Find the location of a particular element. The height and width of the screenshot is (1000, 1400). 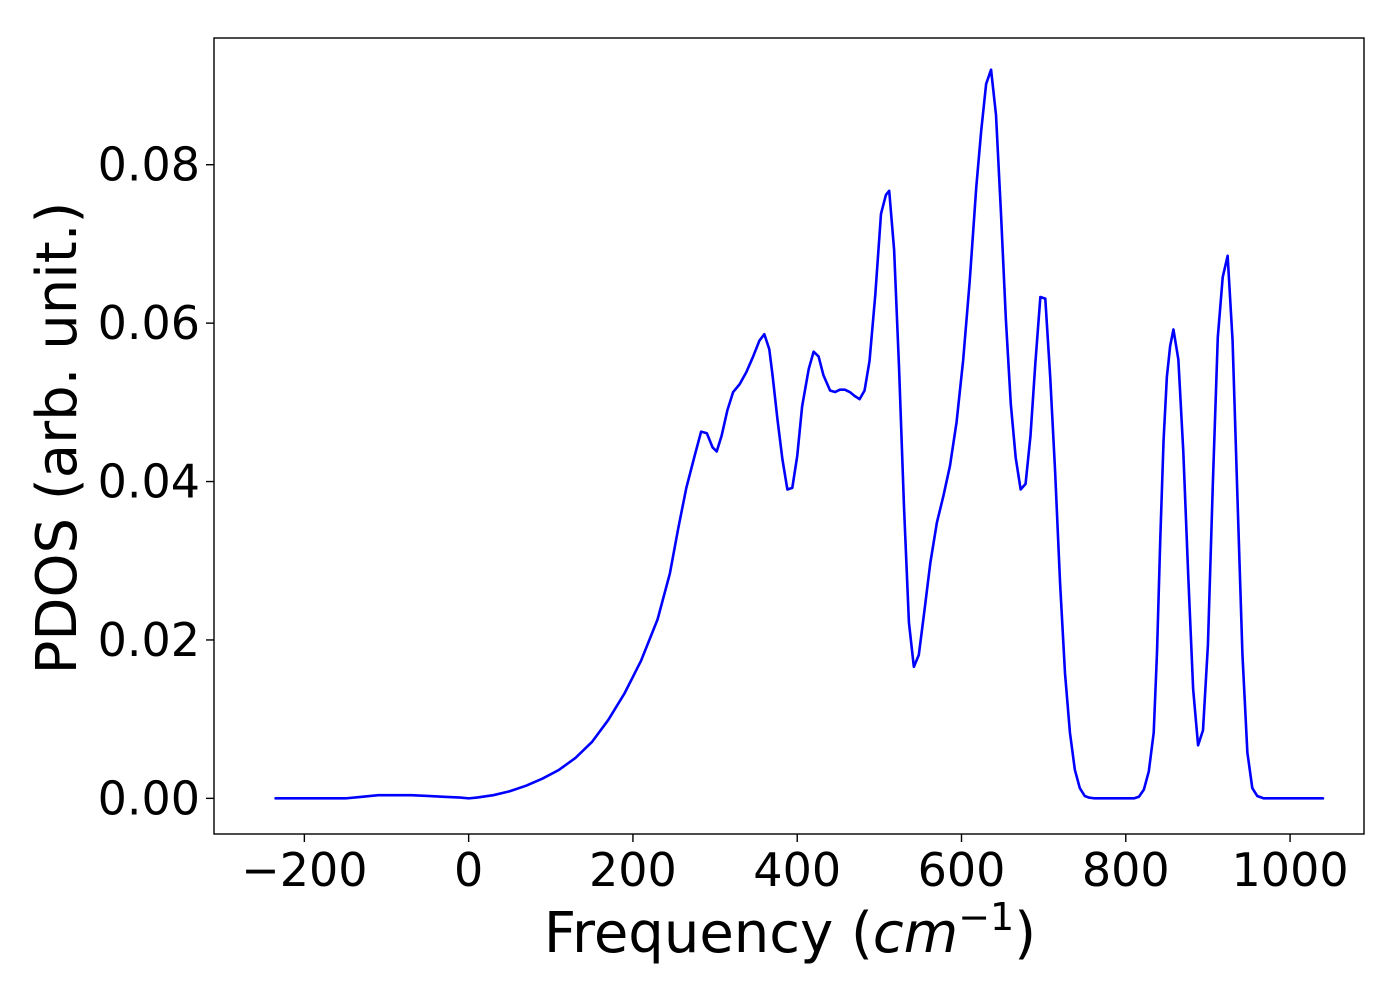

x-tick-label: 800 is located at coordinates (1126, 870).